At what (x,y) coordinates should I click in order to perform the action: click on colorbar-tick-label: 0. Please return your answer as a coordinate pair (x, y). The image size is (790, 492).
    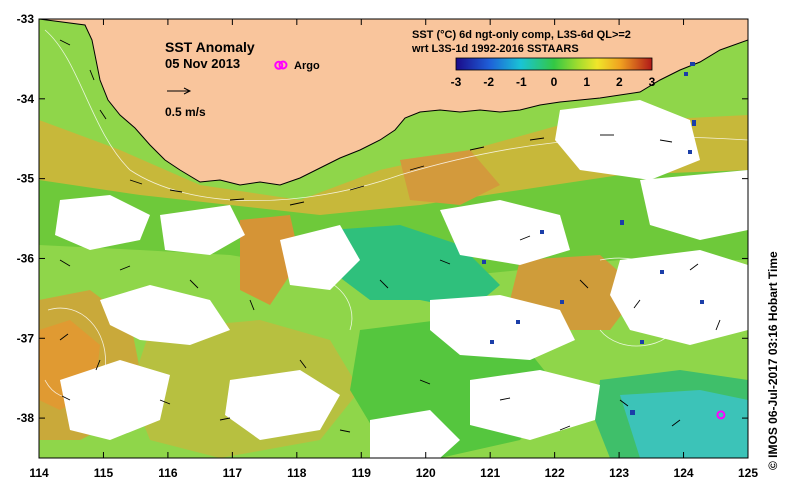
    Looking at the image, I should click on (554, 82).